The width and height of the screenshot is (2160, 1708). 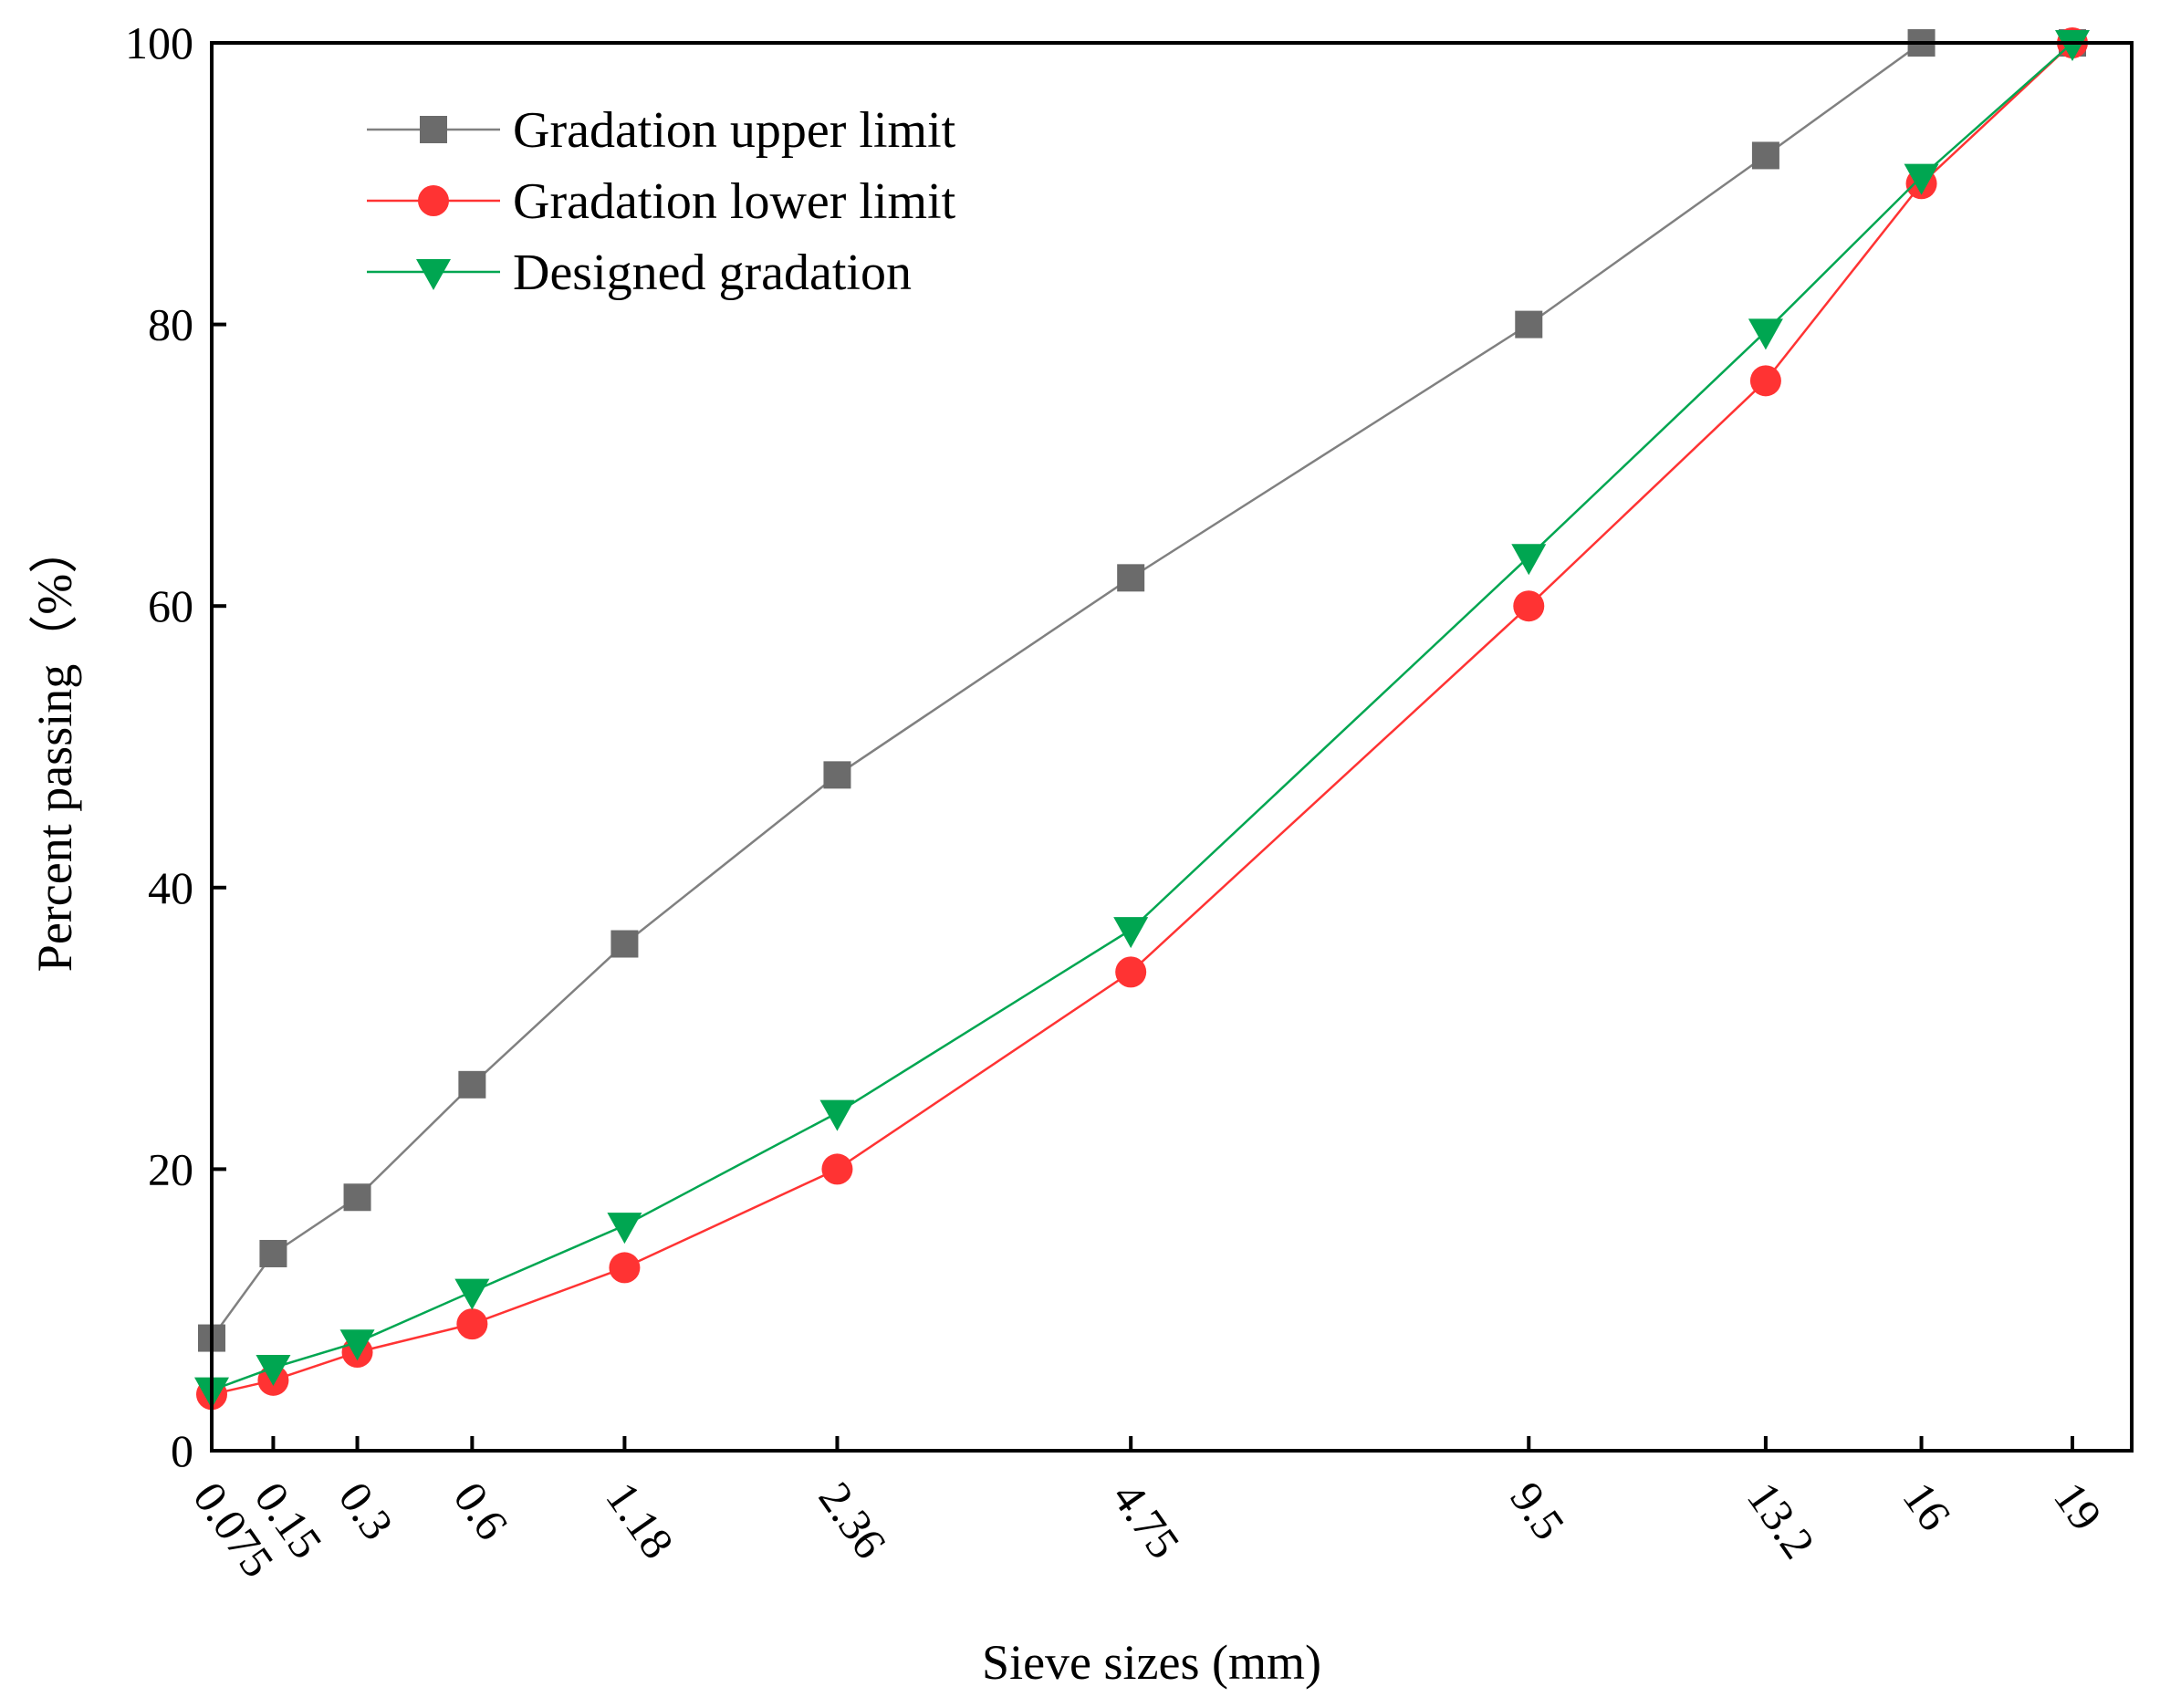 I want to click on x-tick-label: 0.6, so click(x=481, y=1510).